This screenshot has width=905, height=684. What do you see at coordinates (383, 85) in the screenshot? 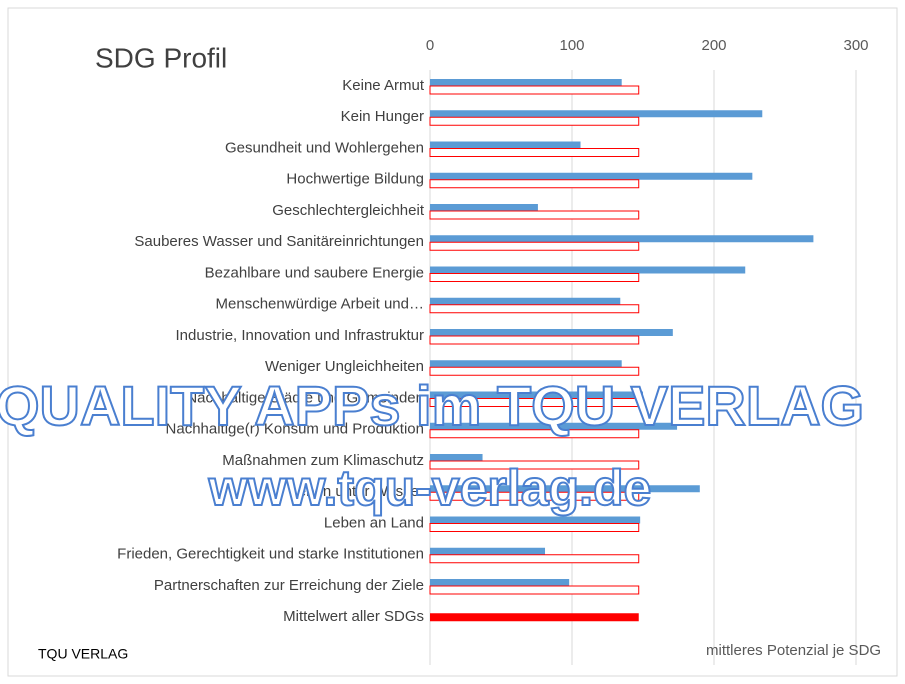
I see `y-tick-label: Keine Armut` at bounding box center [383, 85].